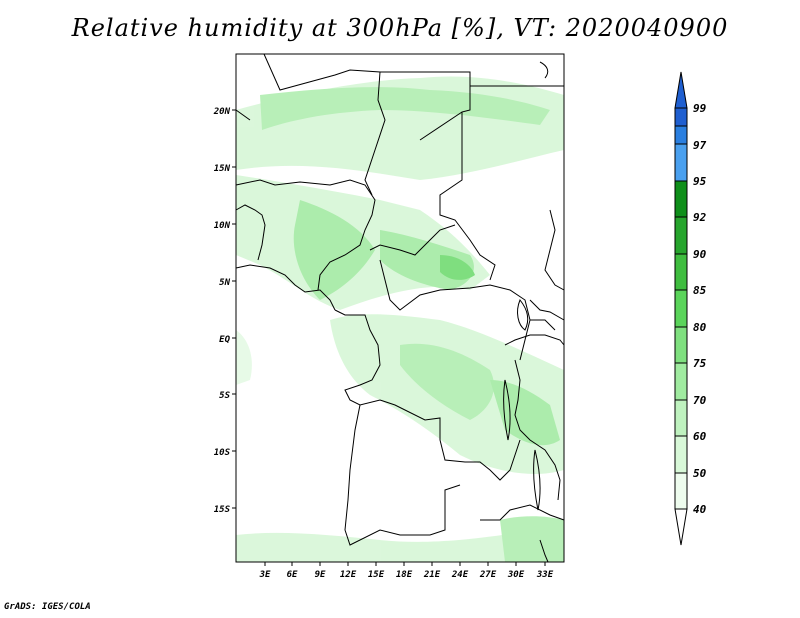  Describe the element at coordinates (320, 575) in the screenshot. I see `lon-label-9e: 9E` at that location.